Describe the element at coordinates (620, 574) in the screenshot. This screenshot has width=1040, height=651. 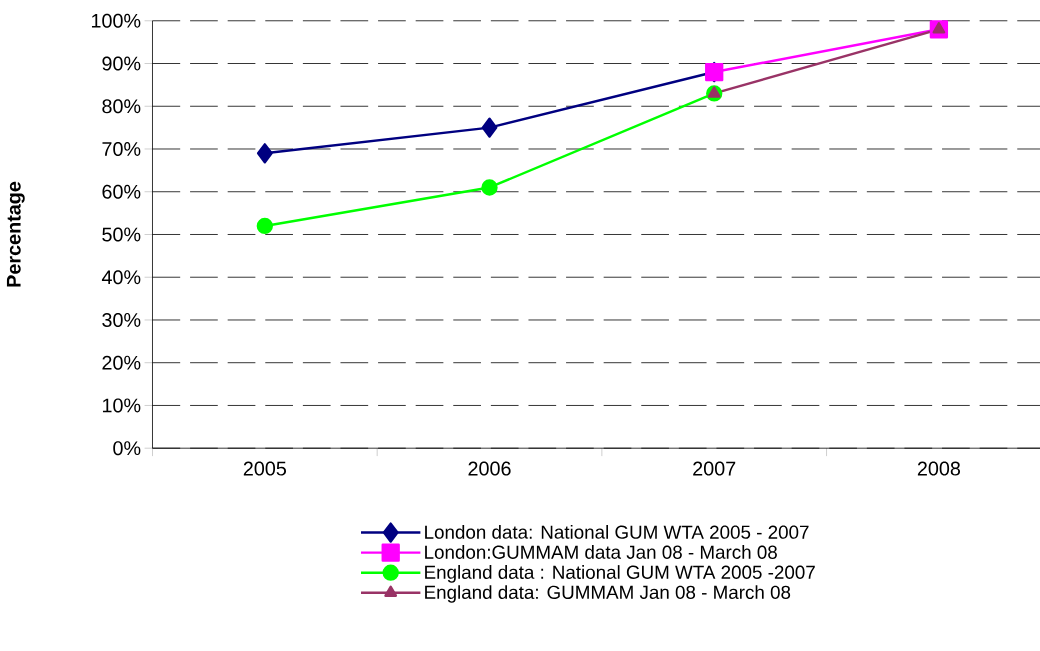
I see `legend-label: England data : National GUM WTA 2005 -2007` at that location.